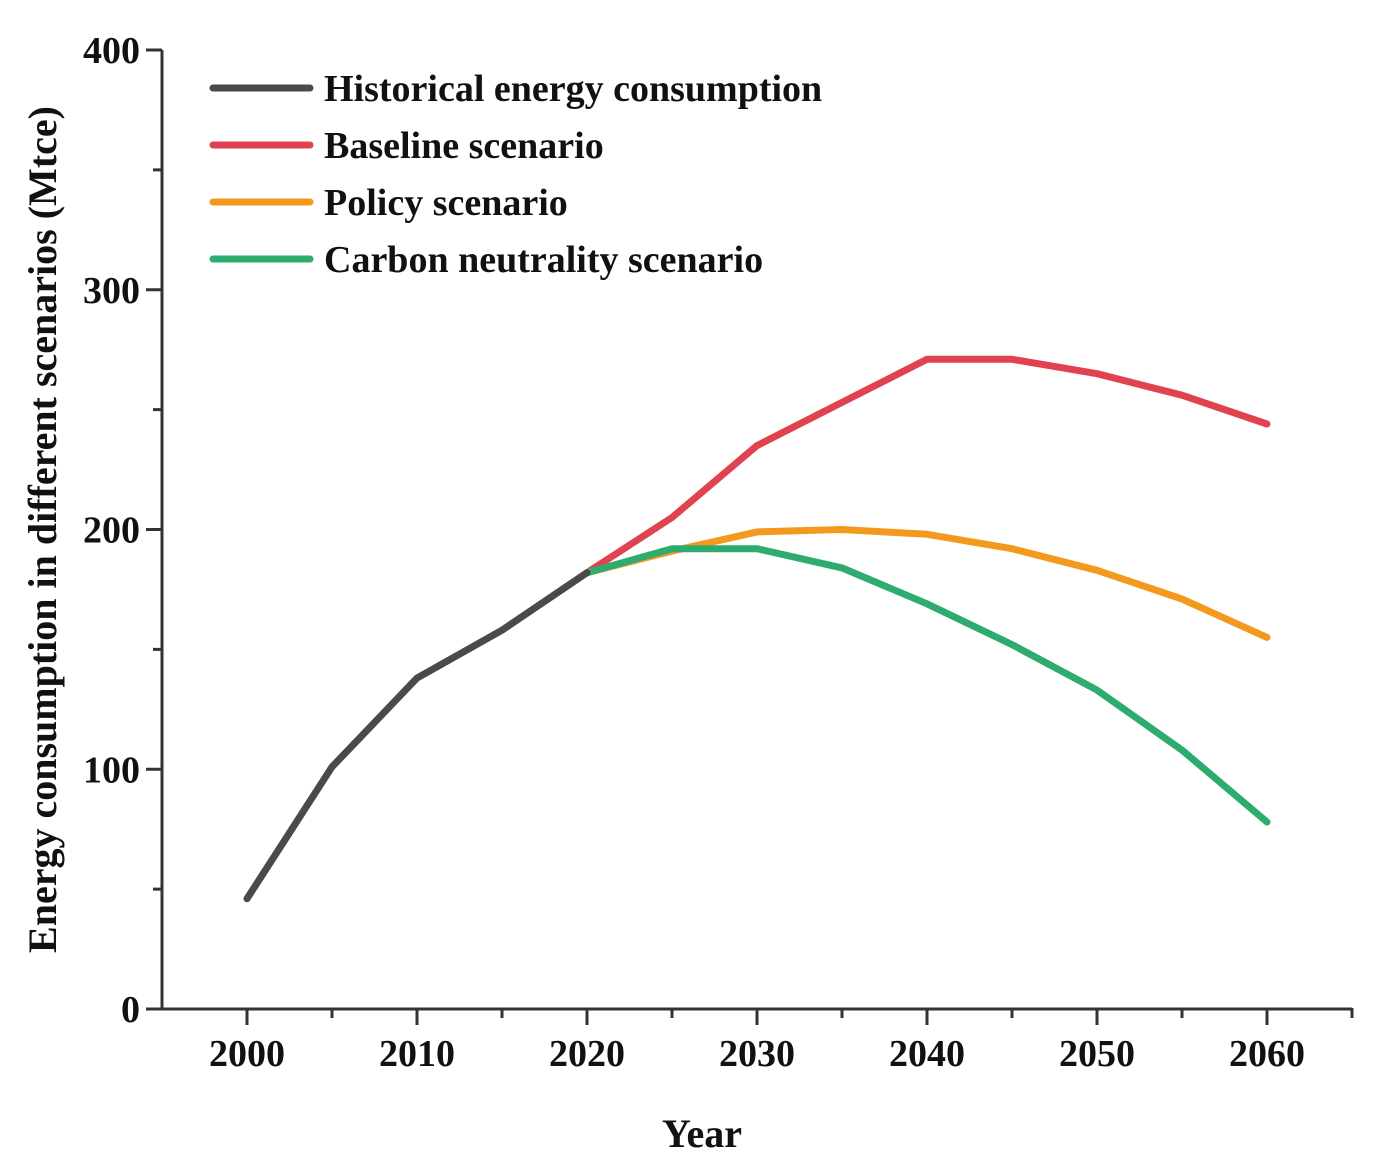  Describe the element at coordinates (702, 1133) in the screenshot. I see `x-axis-title: Year` at that location.